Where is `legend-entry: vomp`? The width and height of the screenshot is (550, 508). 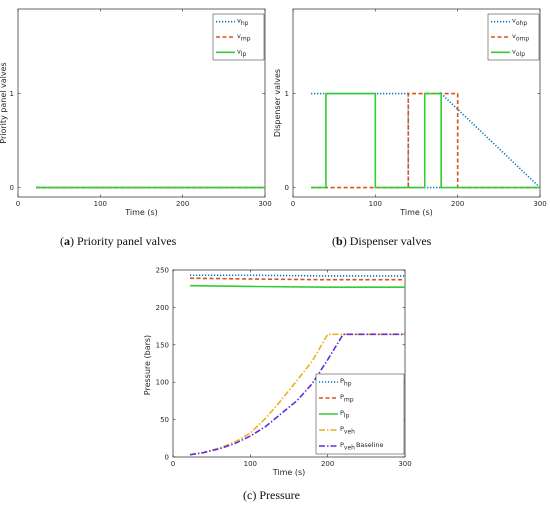
legend-entry: vomp is located at coordinates (520, 37).